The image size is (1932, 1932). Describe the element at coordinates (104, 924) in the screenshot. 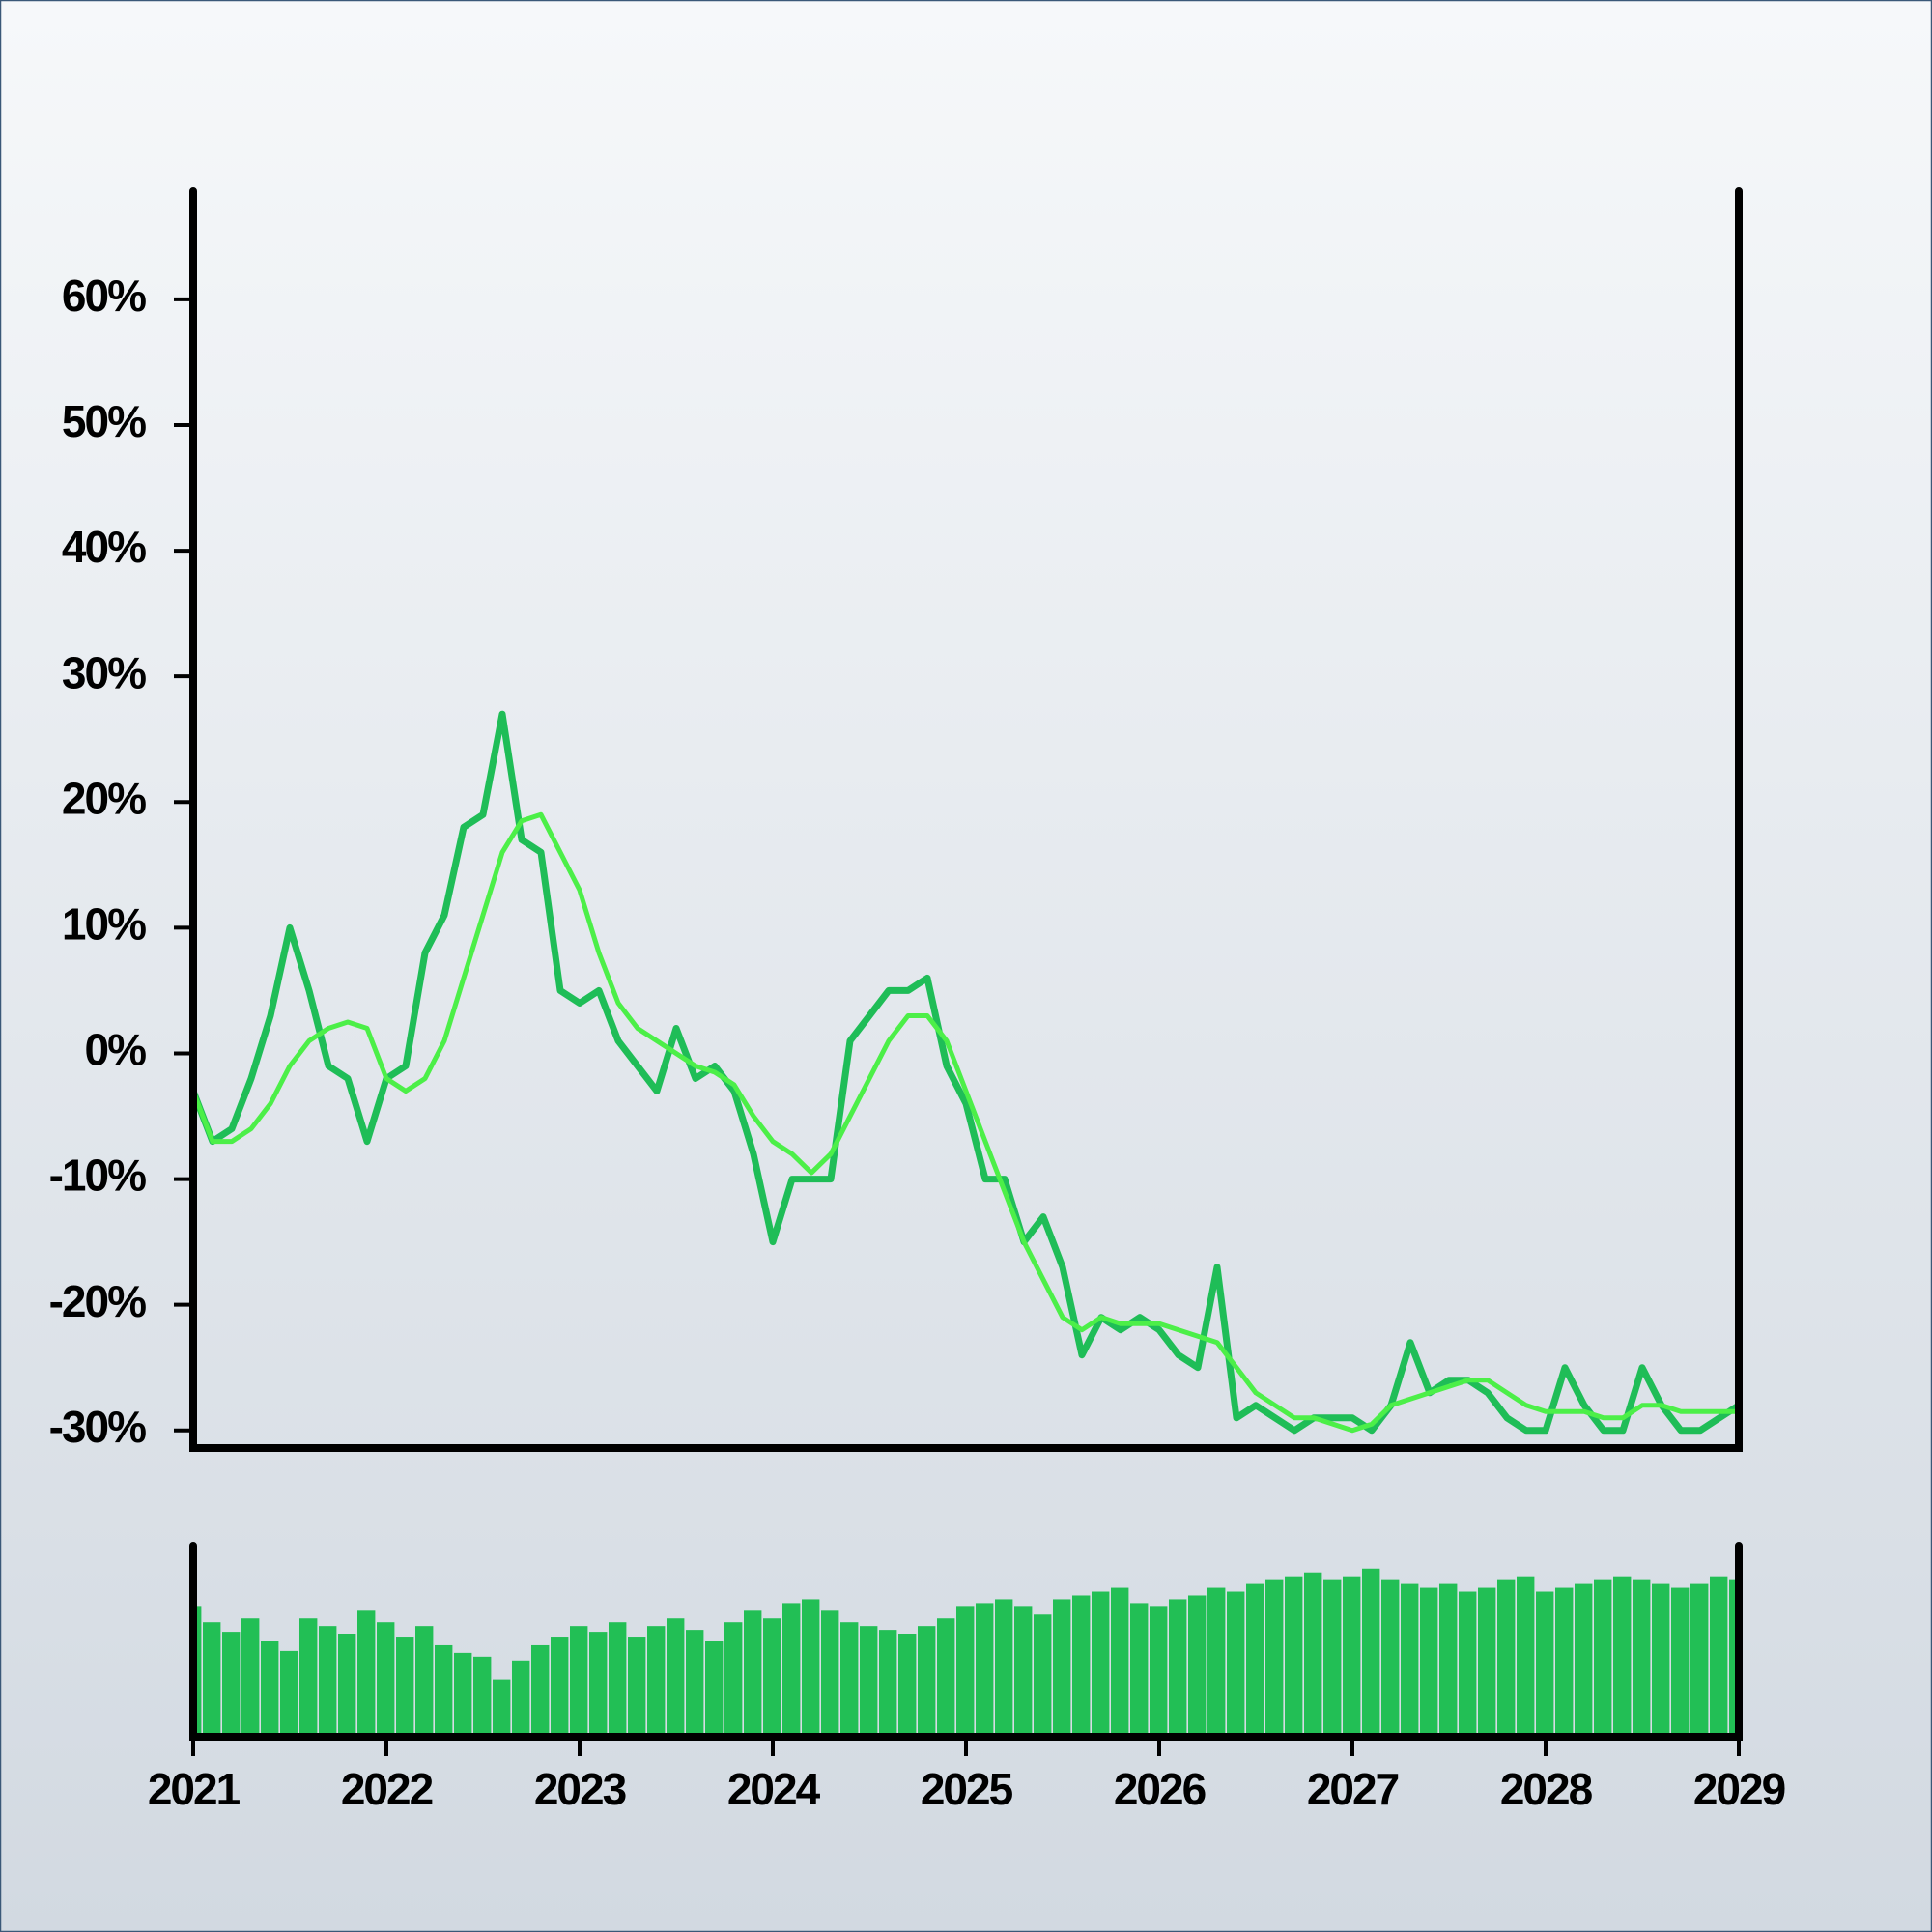

I see `y-tick-label: 10%` at that location.